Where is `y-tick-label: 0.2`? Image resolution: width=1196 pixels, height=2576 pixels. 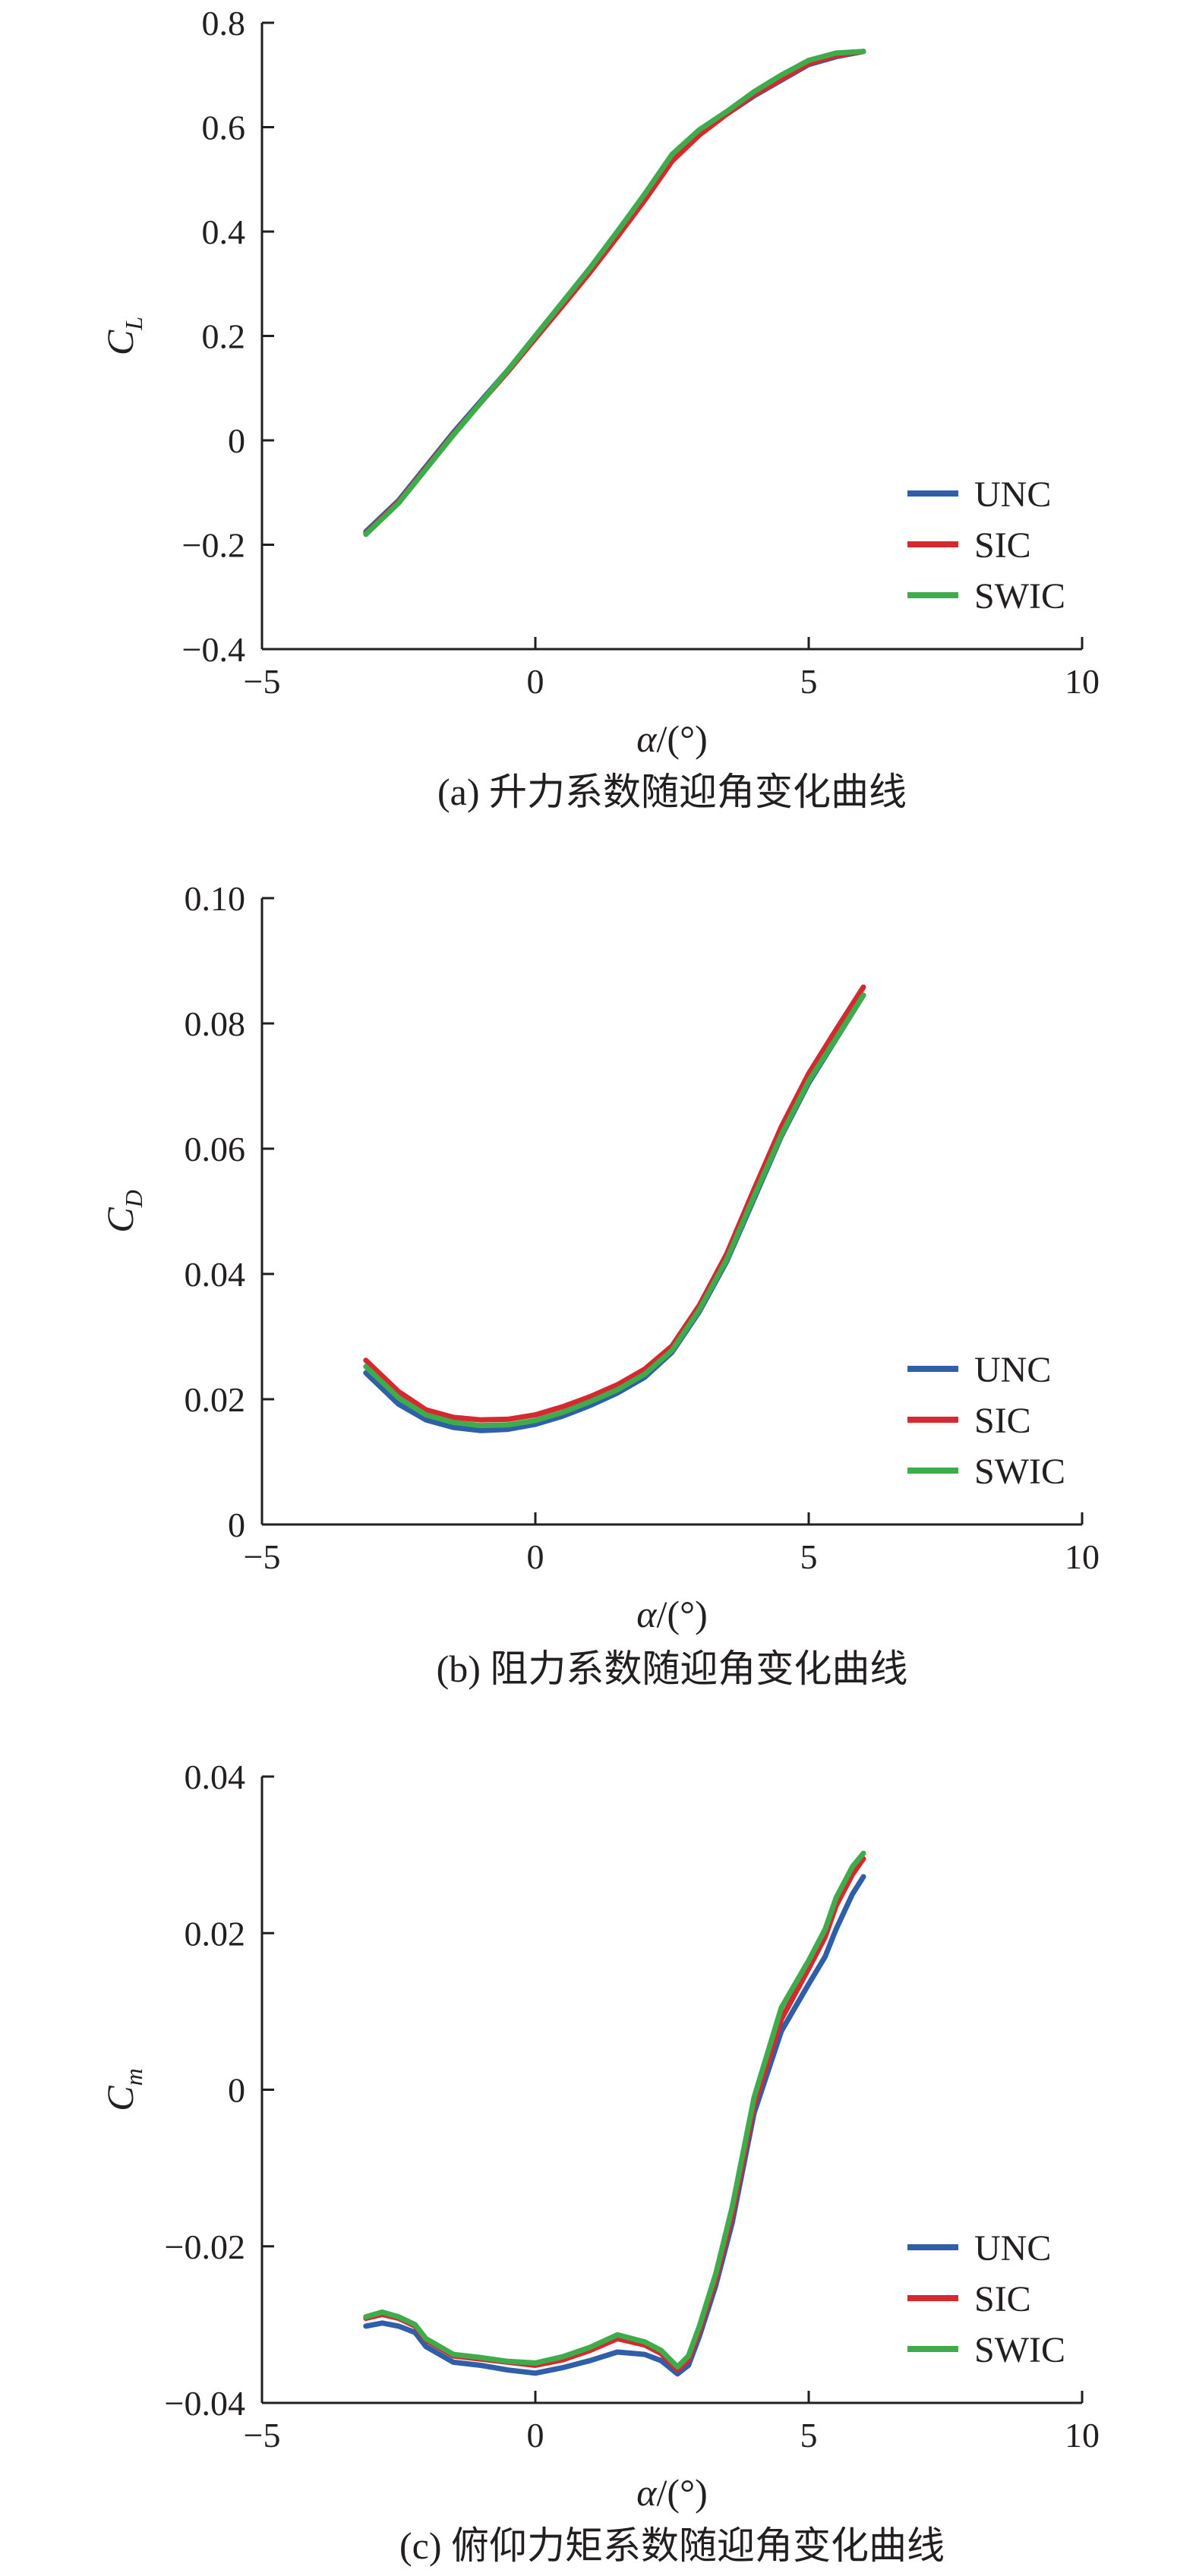
y-tick-label: 0.2 is located at coordinates (224, 336).